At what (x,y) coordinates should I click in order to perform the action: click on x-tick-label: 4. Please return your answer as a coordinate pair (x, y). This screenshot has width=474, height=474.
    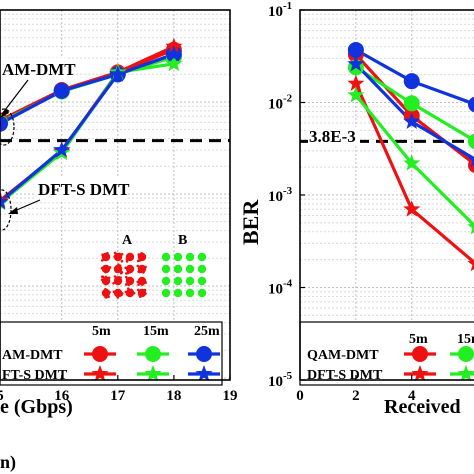
    Looking at the image, I should click on (412, 396).